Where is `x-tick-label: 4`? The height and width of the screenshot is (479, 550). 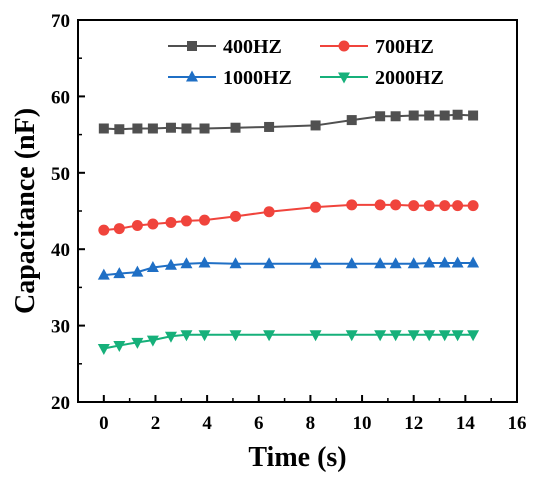
x-tick-label: 4 is located at coordinates (207, 423).